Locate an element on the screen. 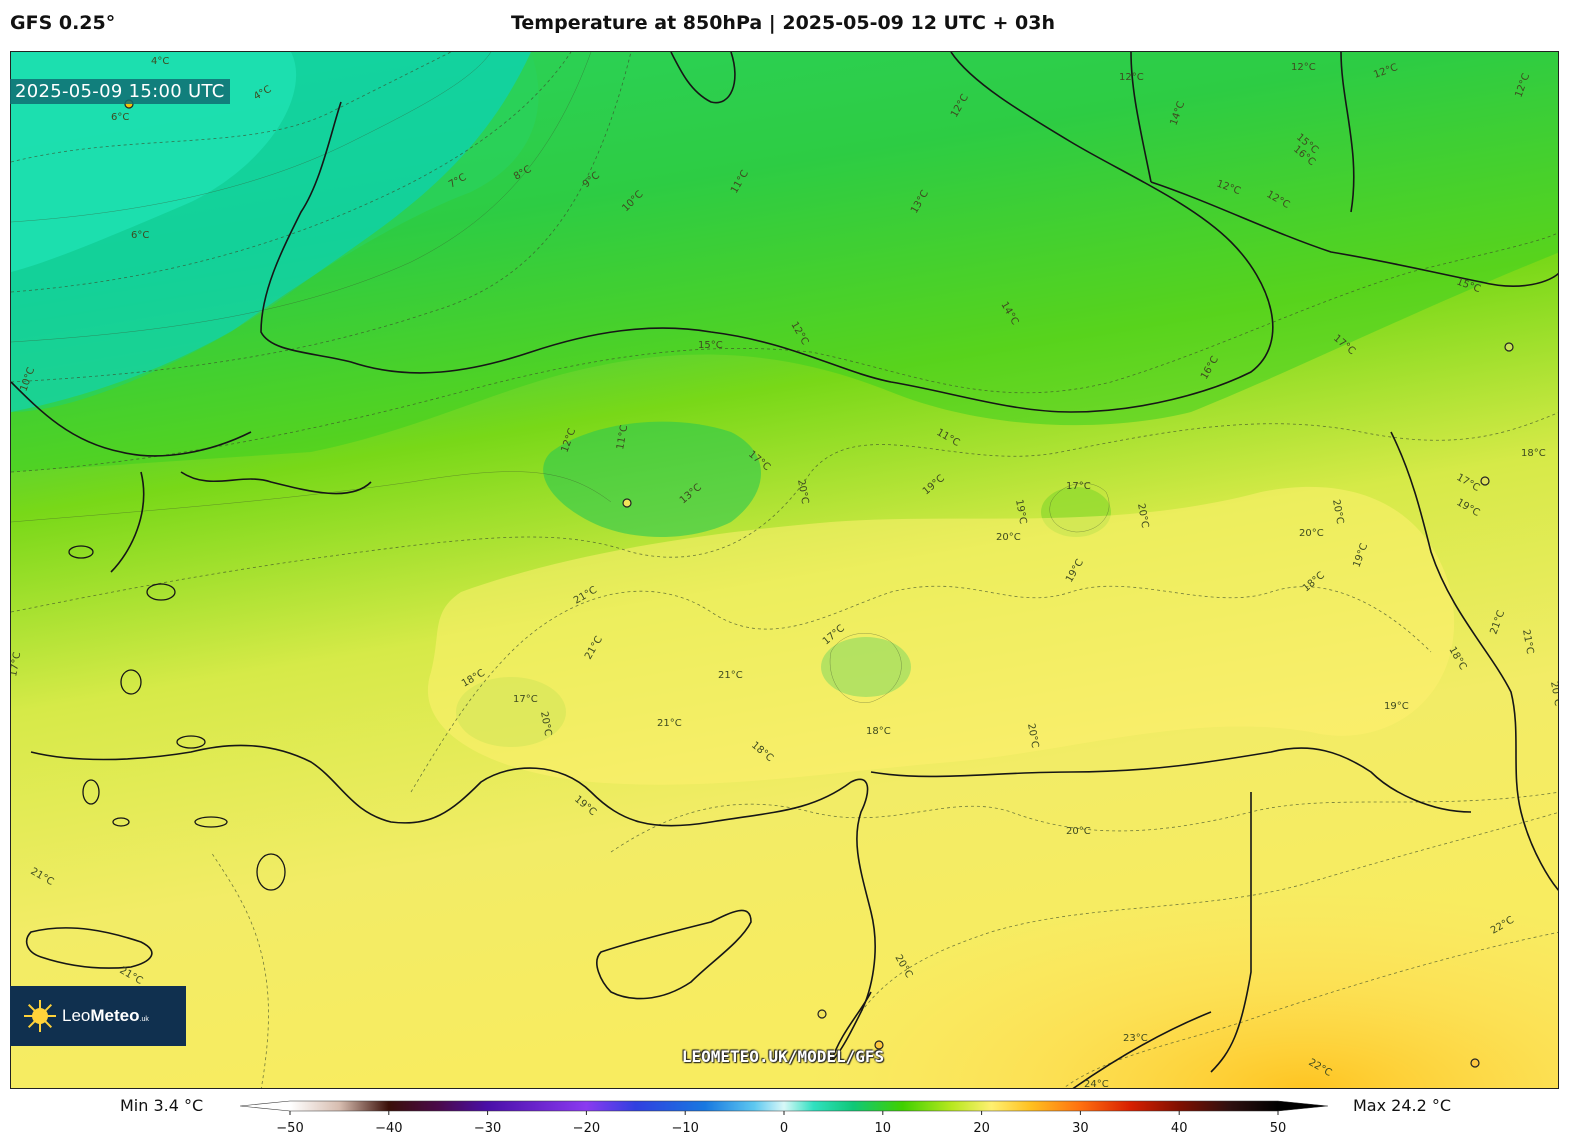 This screenshot has height=1138, width=1570. min-temperature-label: Min 3.4 °C is located at coordinates (162, 1105).